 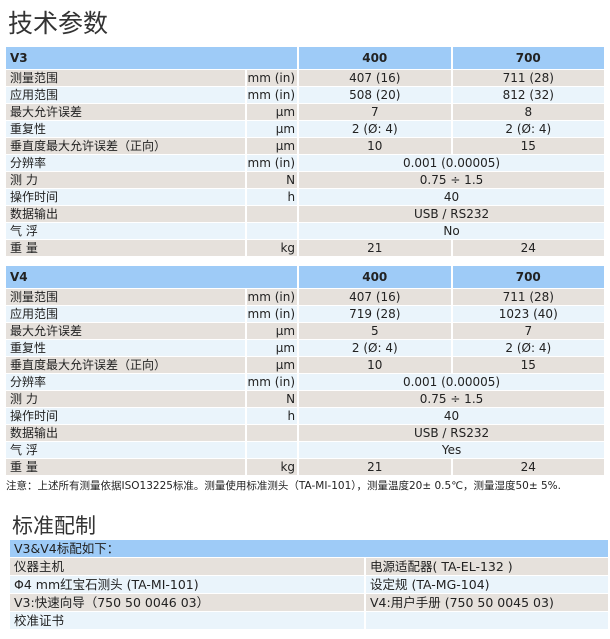 What do you see at coordinates (126, 449) in the screenshot?
I see `row-label: 气 浮` at bounding box center [126, 449].